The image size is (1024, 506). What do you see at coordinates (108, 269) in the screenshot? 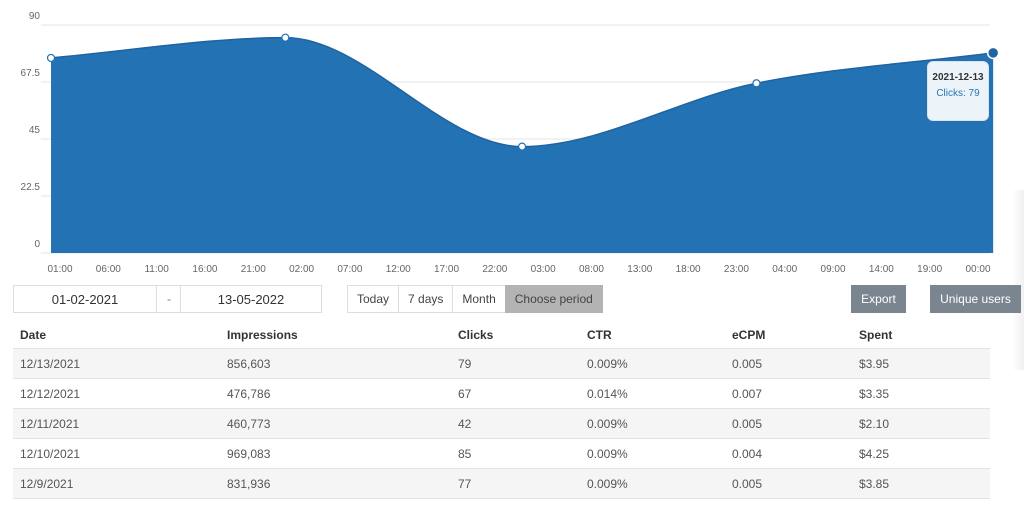
I see `x-tick-label: 06:00` at bounding box center [108, 269].